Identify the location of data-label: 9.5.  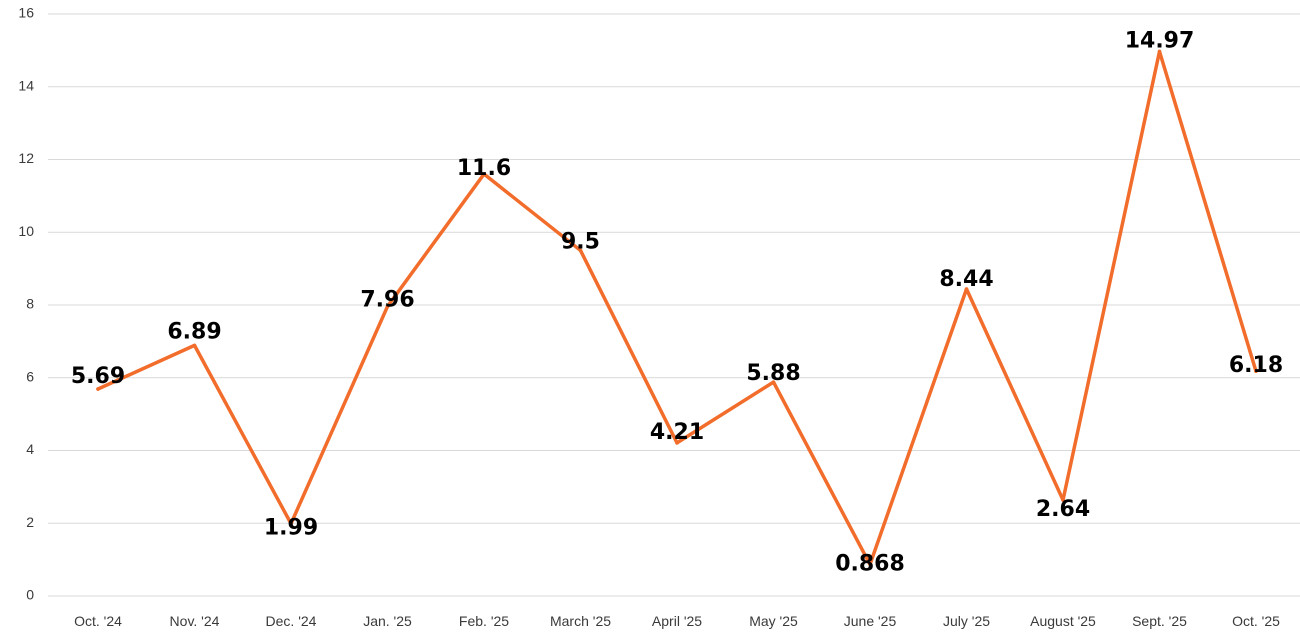
(580, 241).